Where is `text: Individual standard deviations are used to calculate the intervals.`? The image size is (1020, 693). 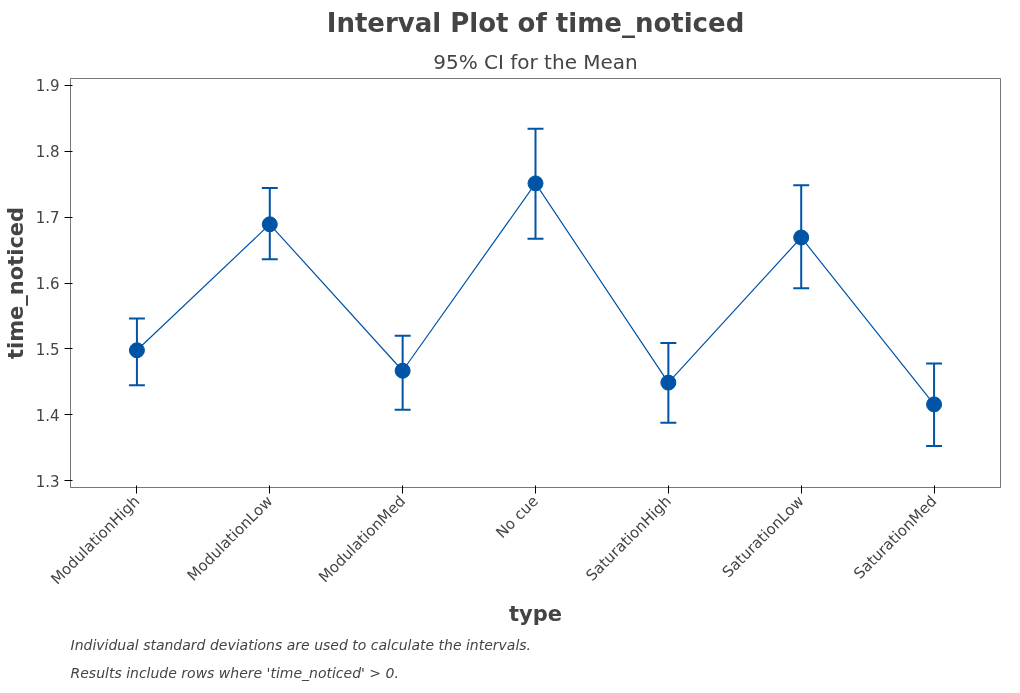
text: Individual standard deviations are used to calculate the intervals. is located at coordinates (301, 644).